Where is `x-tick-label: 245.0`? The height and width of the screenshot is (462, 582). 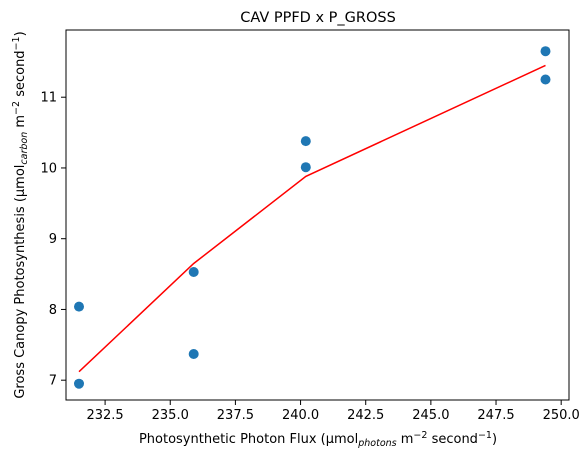 x-tick-label: 245.0 is located at coordinates (430, 415).